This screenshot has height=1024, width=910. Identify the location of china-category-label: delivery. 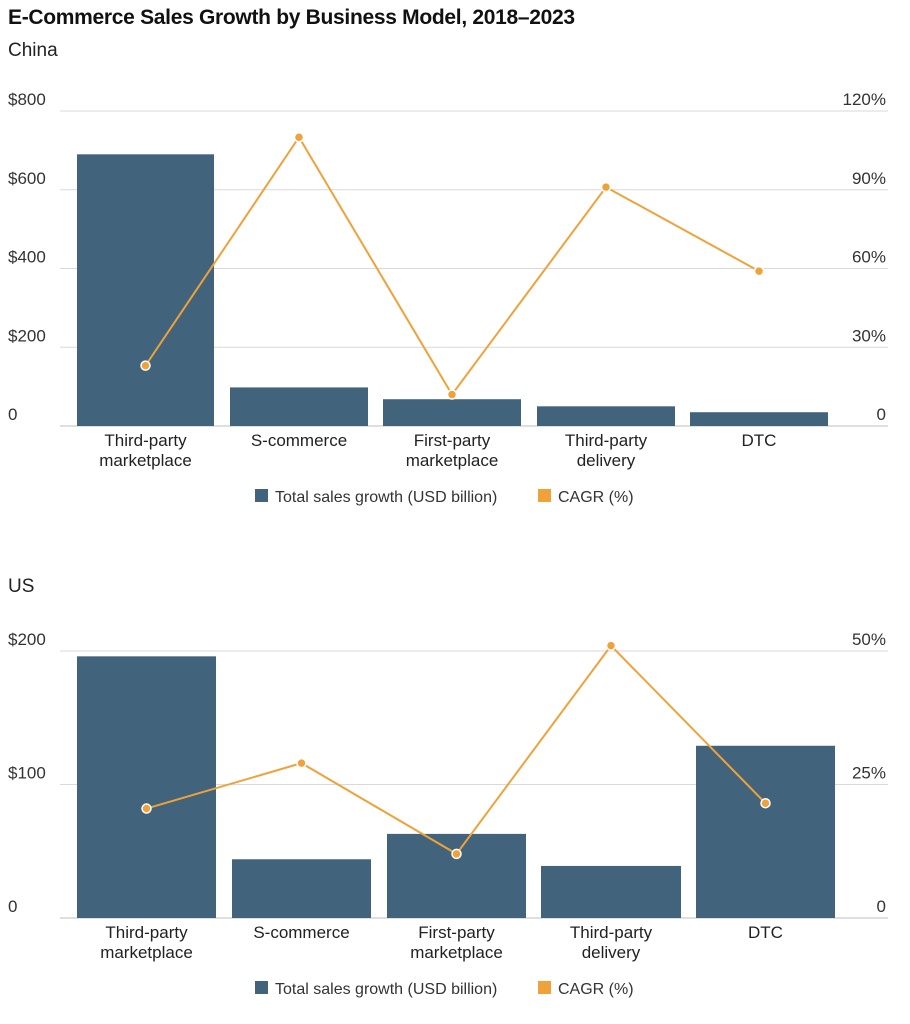
(606, 460).